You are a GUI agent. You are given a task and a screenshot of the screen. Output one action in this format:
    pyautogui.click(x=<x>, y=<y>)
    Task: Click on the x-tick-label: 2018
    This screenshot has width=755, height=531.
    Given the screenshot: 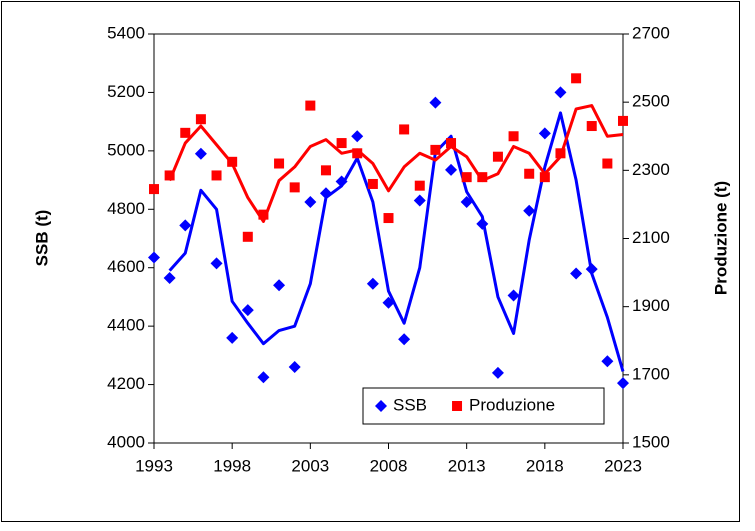 What is the action you would take?
    pyautogui.click(x=545, y=465)
    